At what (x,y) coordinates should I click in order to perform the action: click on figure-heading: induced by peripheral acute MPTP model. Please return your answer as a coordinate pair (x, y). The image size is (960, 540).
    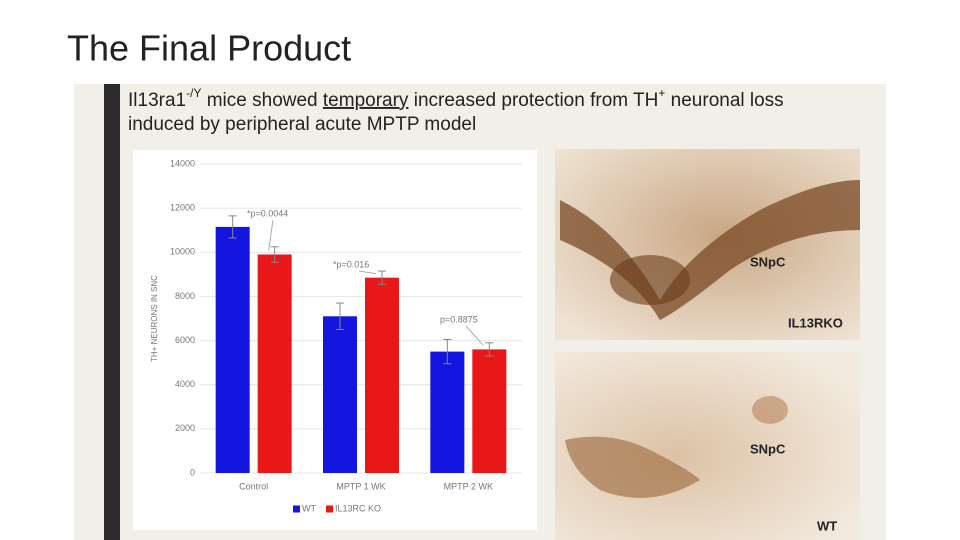
    Looking at the image, I should click on (302, 124).